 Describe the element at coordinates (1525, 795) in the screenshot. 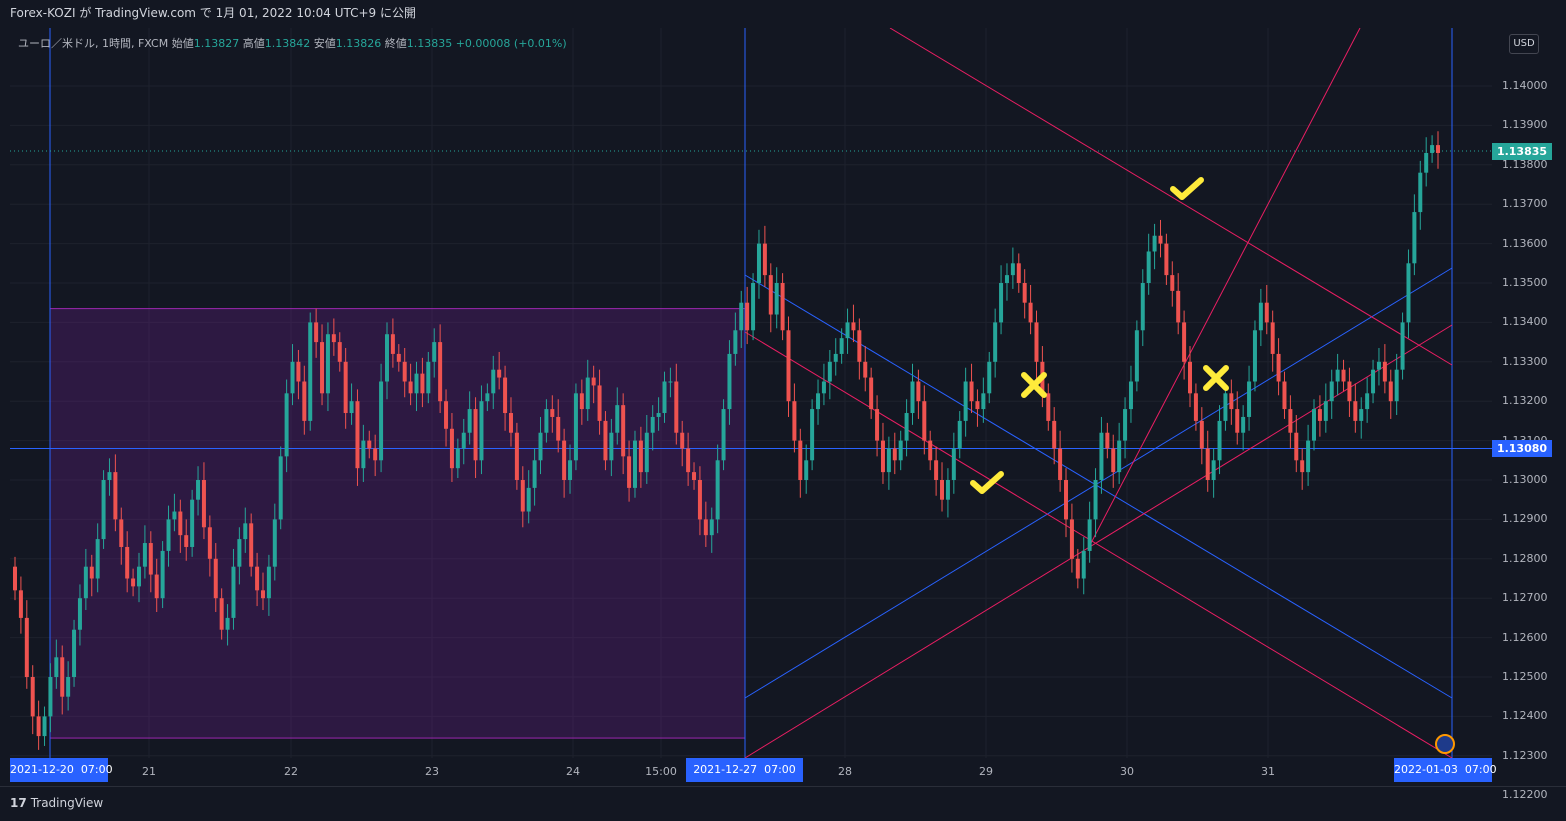

I see `price-tick-label: 1.12200` at that location.